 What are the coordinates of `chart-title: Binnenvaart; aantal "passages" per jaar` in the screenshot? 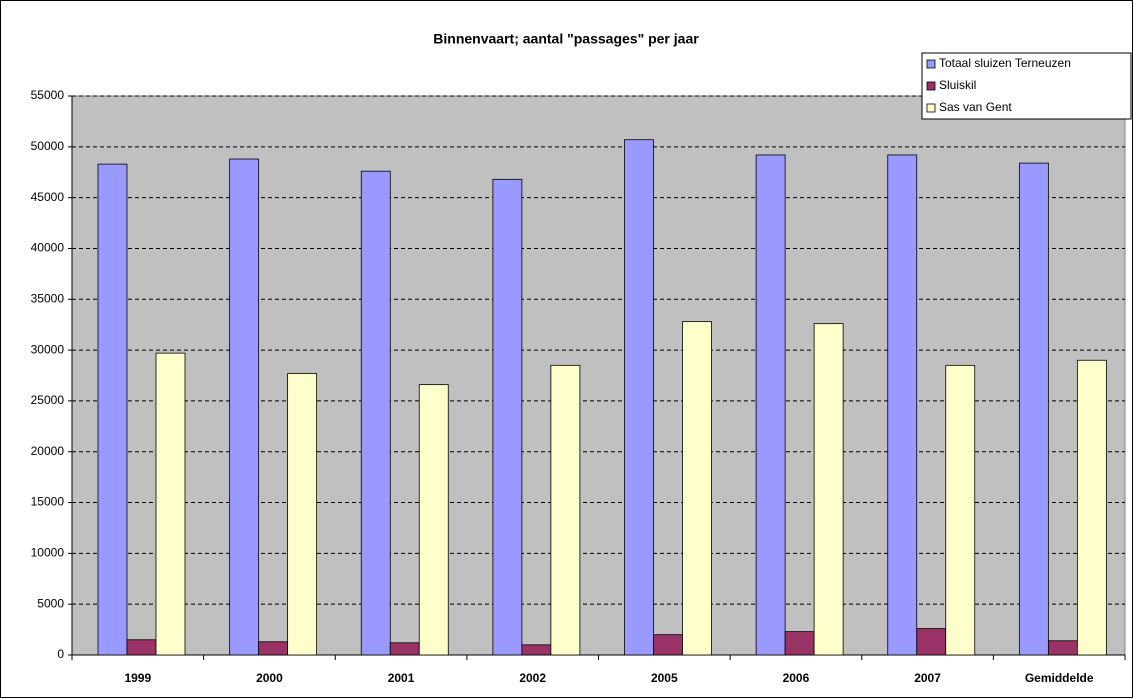 It's located at (566, 39).